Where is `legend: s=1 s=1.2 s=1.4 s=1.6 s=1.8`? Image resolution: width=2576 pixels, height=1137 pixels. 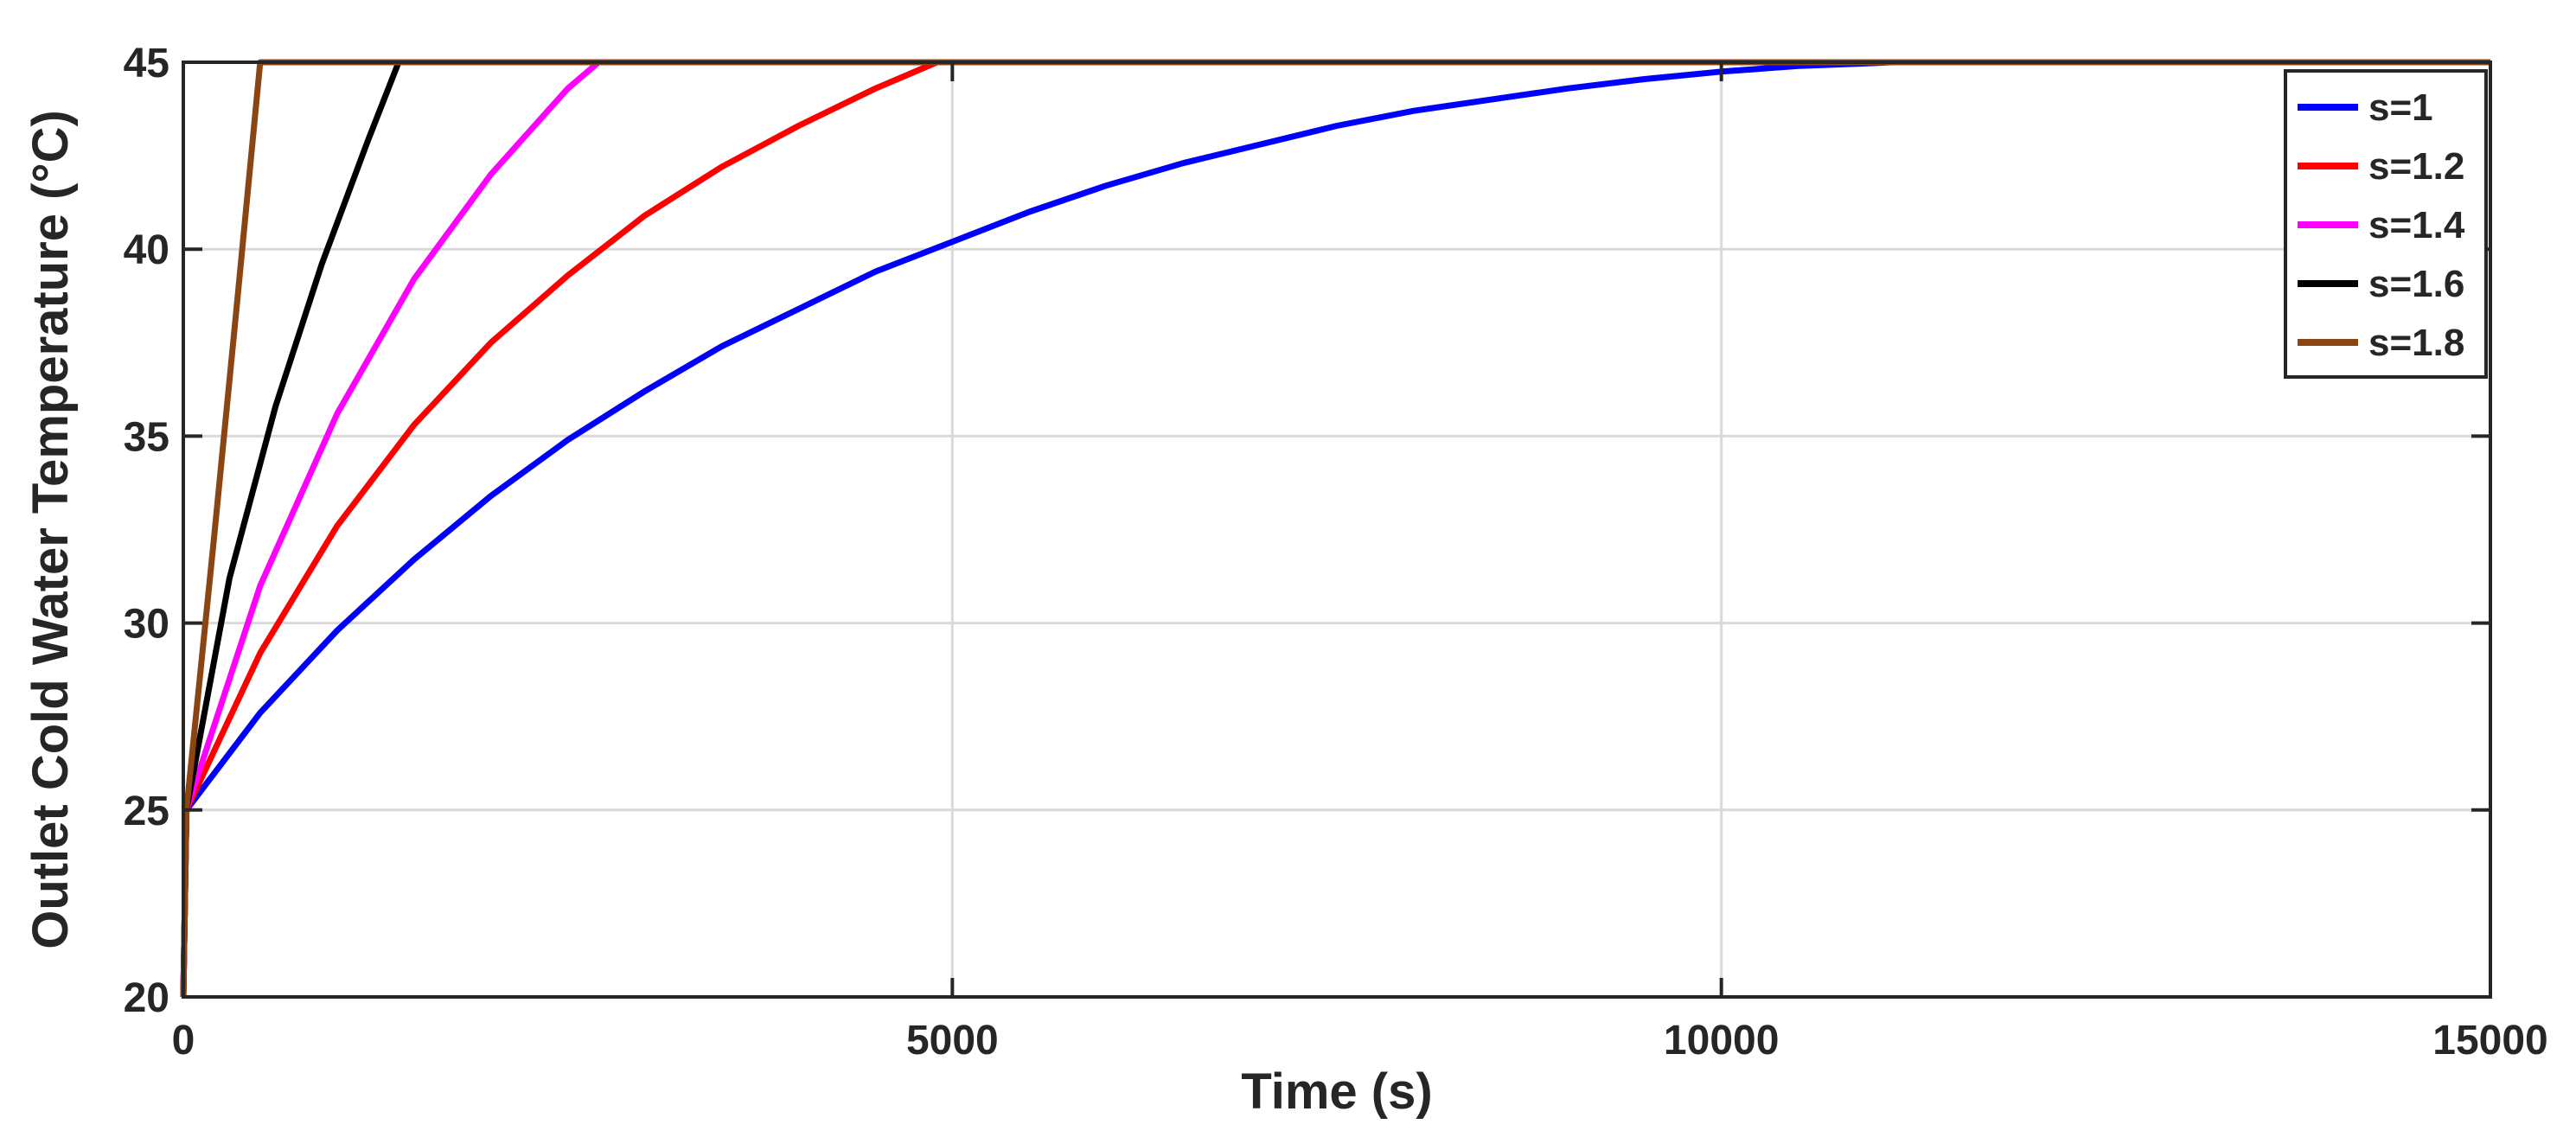 legend: s=1 s=1.2 s=1.4 s=1.6 s=1.8 is located at coordinates (2386, 224).